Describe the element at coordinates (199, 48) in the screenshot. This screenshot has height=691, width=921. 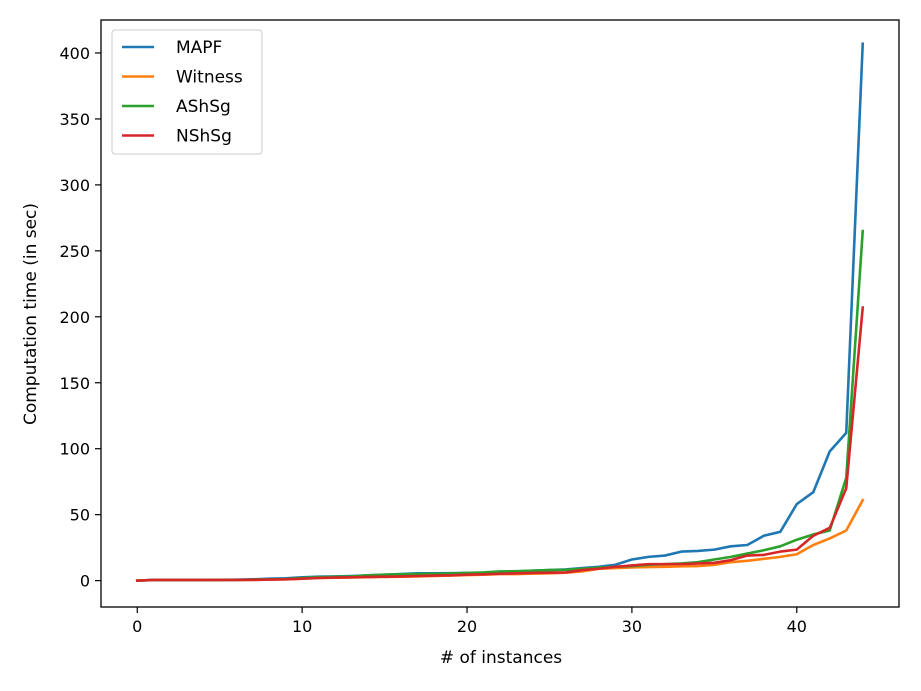
I see `legend-label-mapf: MAPF` at that location.